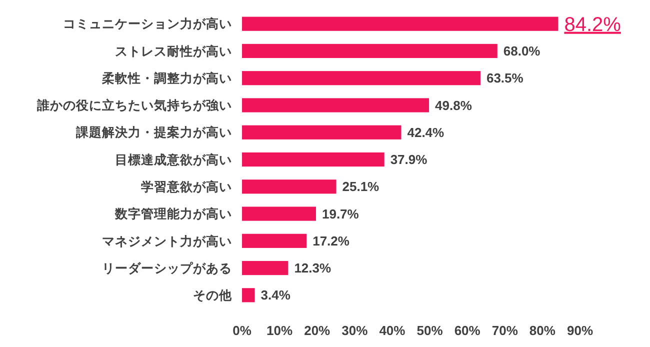  I want to click on x-tick-label: 40%, so click(392, 330).